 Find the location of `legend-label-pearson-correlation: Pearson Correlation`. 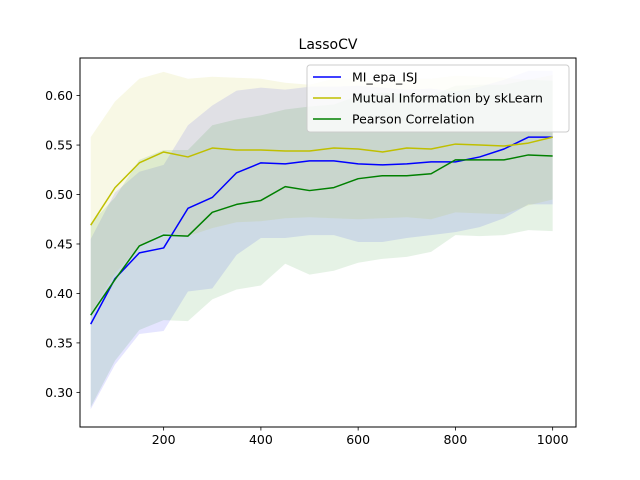

legend-label-pearson-correlation: Pearson Correlation is located at coordinates (413, 119).